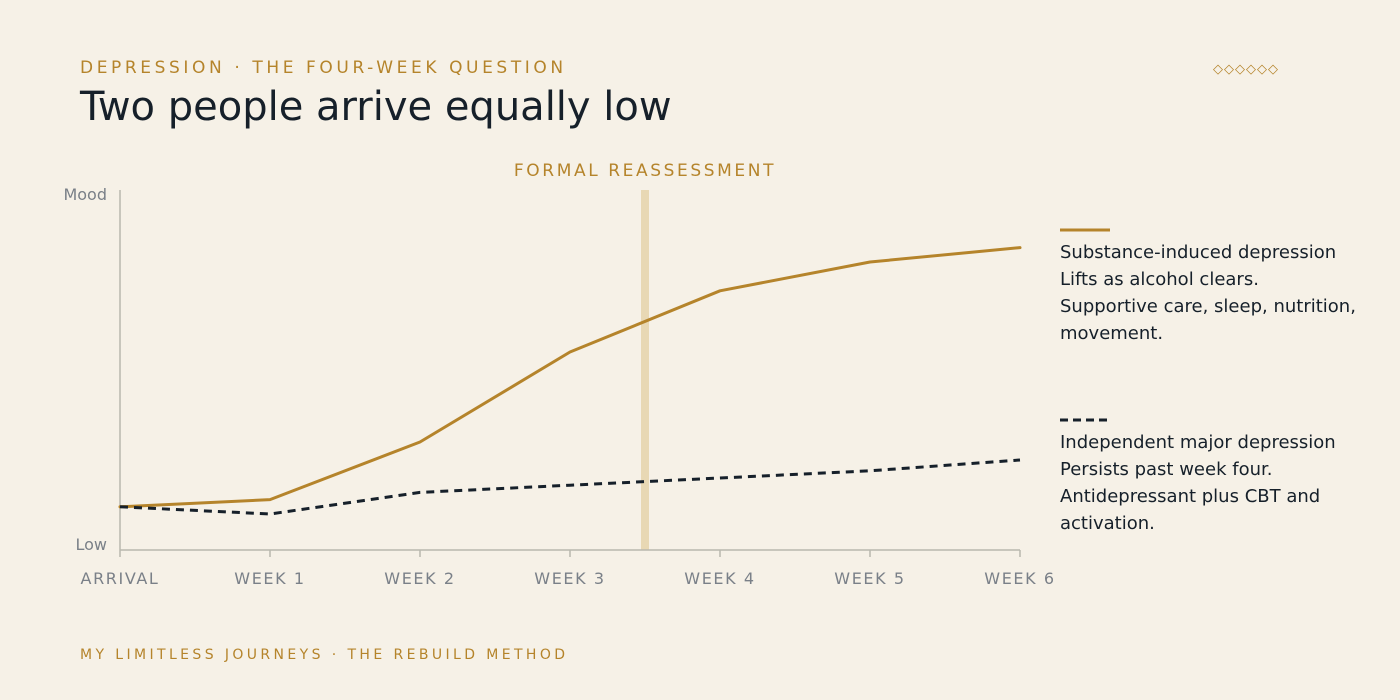  What do you see at coordinates (91, 544) in the screenshot?
I see `y-axis-bottom-label: Low` at bounding box center [91, 544].